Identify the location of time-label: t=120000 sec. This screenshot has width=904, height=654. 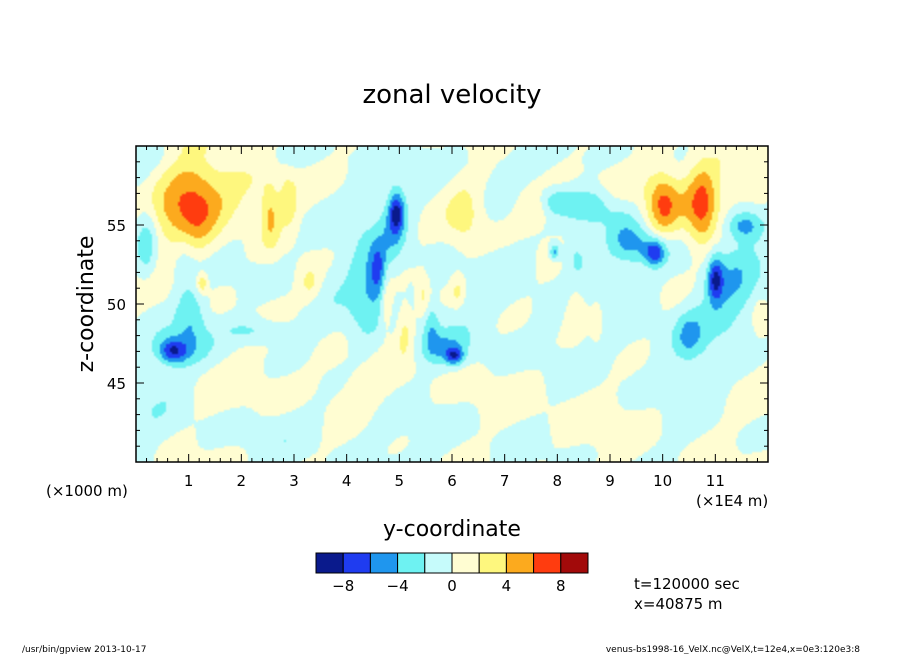
(687, 584).